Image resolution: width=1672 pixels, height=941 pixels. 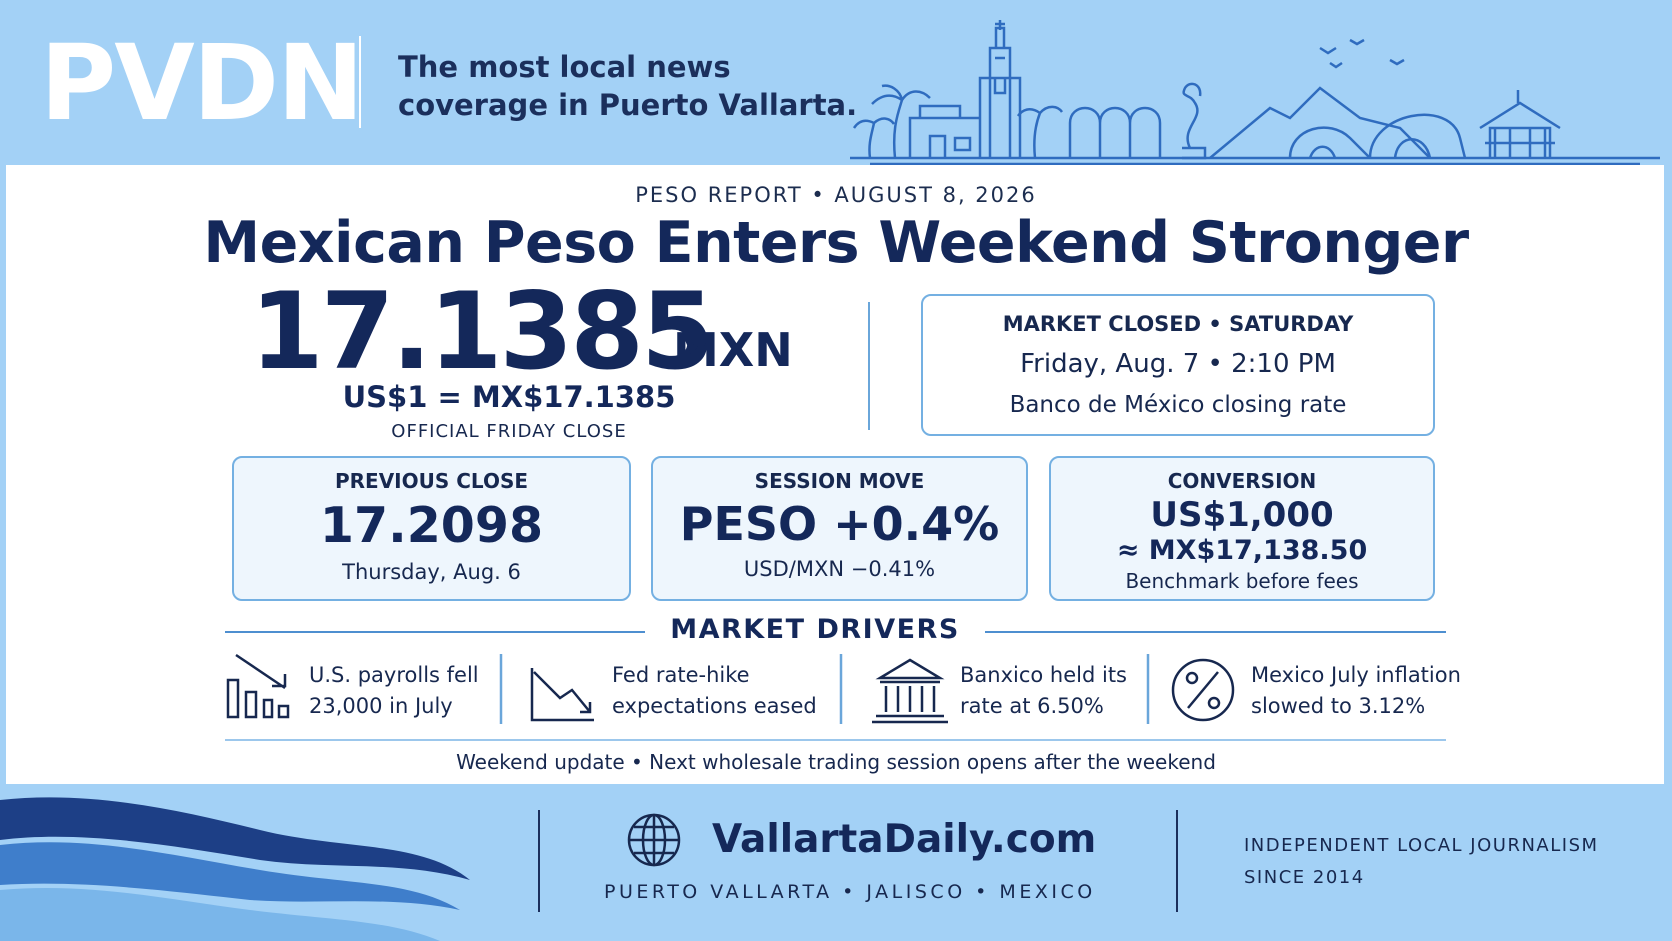 What do you see at coordinates (509, 431) in the screenshot?
I see `note: OFFICIAL FRIDAY CLOSE` at bounding box center [509, 431].